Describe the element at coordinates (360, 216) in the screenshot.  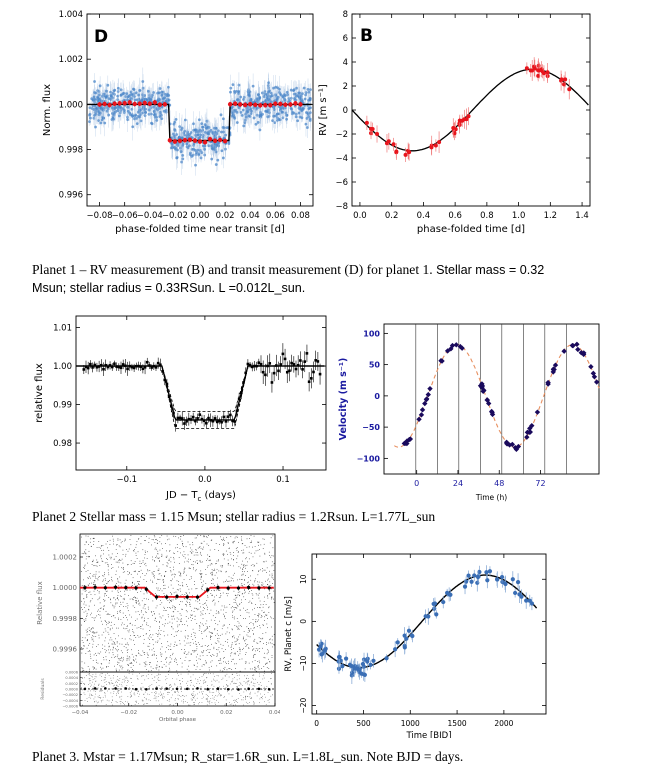
I see `x-tick-label: 0.0` at that location.